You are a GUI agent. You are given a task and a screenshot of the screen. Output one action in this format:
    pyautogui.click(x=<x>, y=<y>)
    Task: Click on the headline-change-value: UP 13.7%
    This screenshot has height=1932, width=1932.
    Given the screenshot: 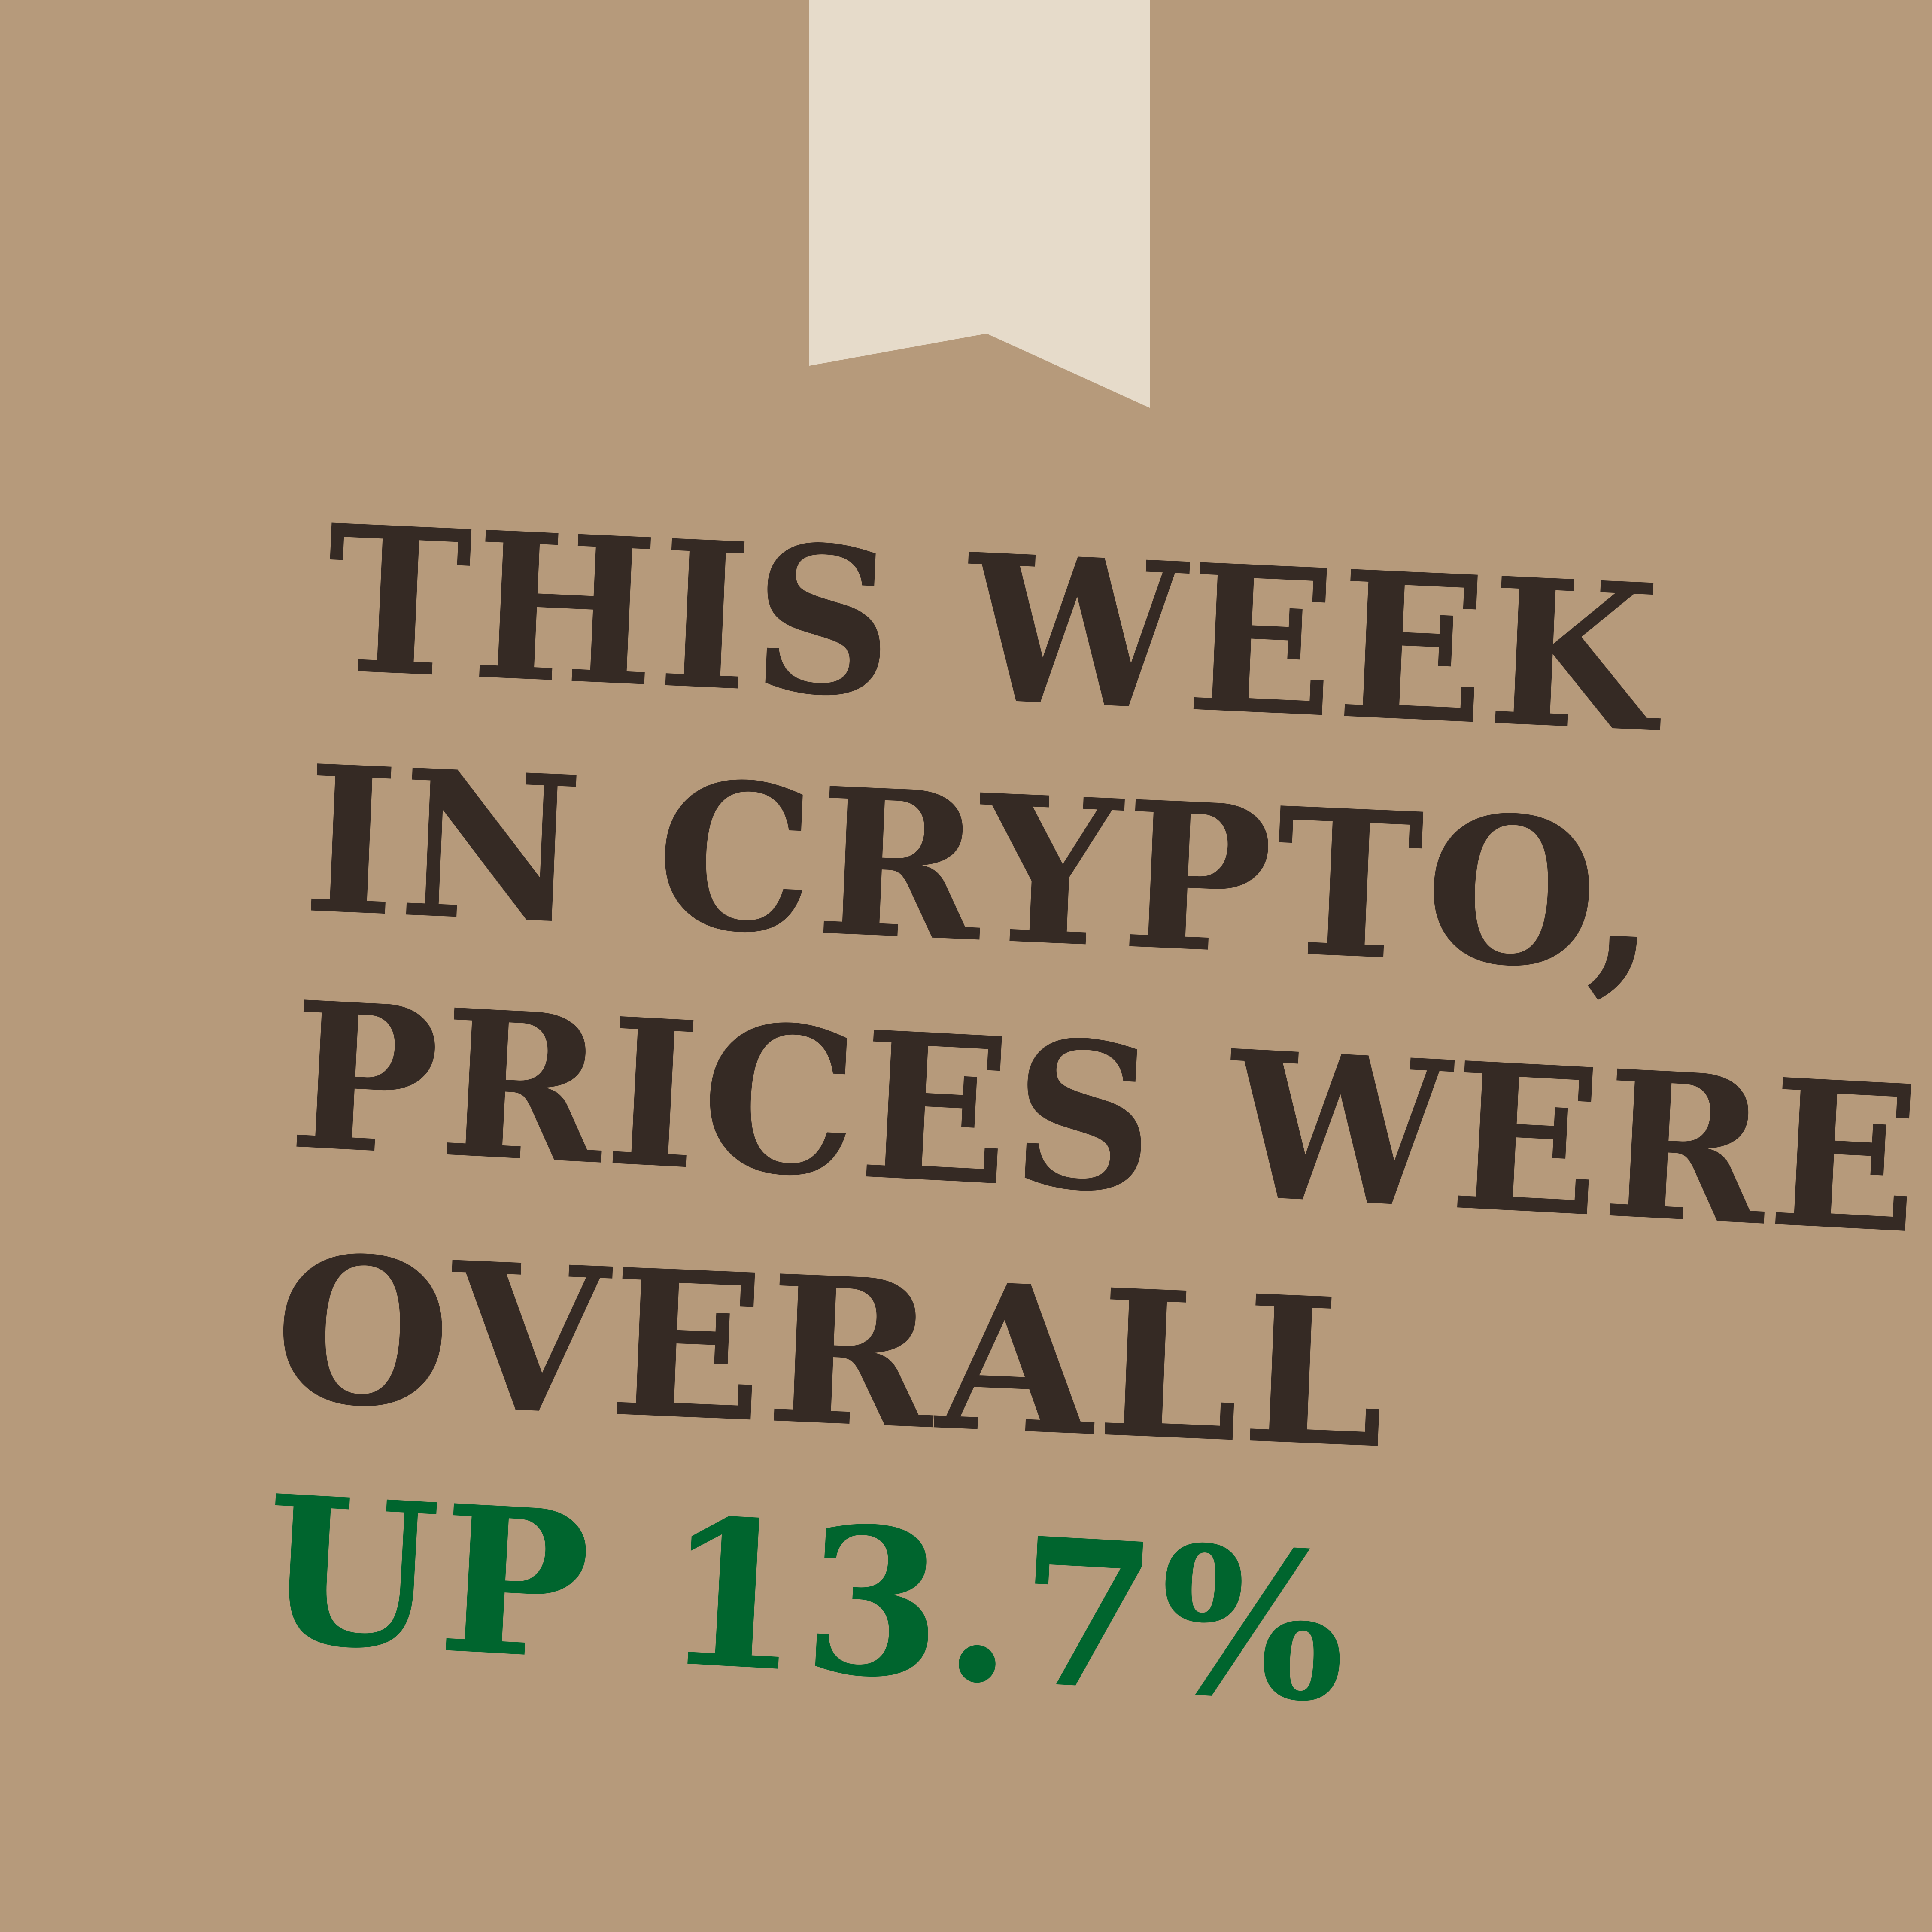 What is the action you would take?
    pyautogui.click(x=807, y=1599)
    